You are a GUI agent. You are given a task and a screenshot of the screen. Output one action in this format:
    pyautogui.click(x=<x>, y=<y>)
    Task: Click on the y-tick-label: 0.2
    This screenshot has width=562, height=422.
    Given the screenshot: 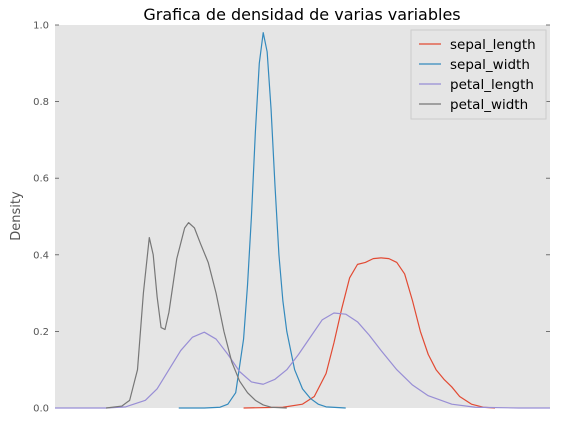 What is the action you would take?
    pyautogui.click(x=41, y=332)
    